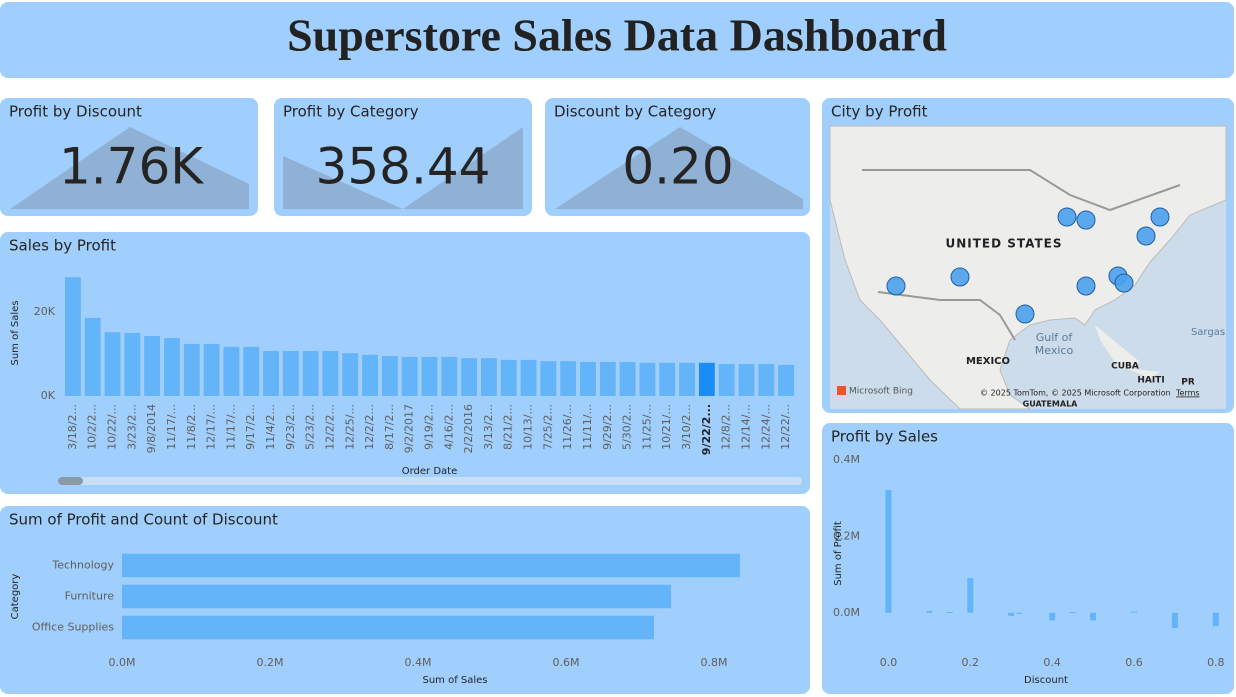 This screenshot has height=697, width=1236. Describe the element at coordinates (270, 662) in the screenshot. I see `x-tick-label: 0.2M` at that location.